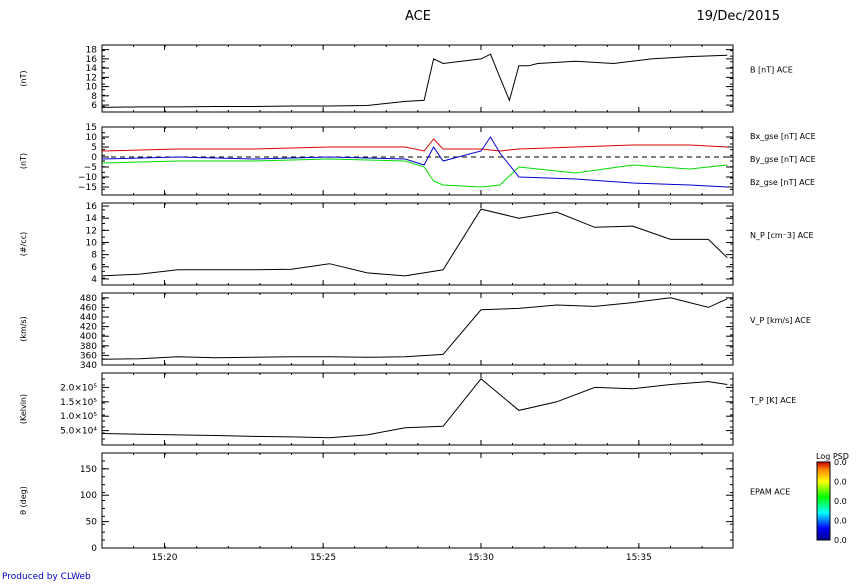 This screenshot has width=864, height=584. What do you see at coordinates (639, 558) in the screenshot?
I see `x-tick-label: 15:35` at bounding box center [639, 558].